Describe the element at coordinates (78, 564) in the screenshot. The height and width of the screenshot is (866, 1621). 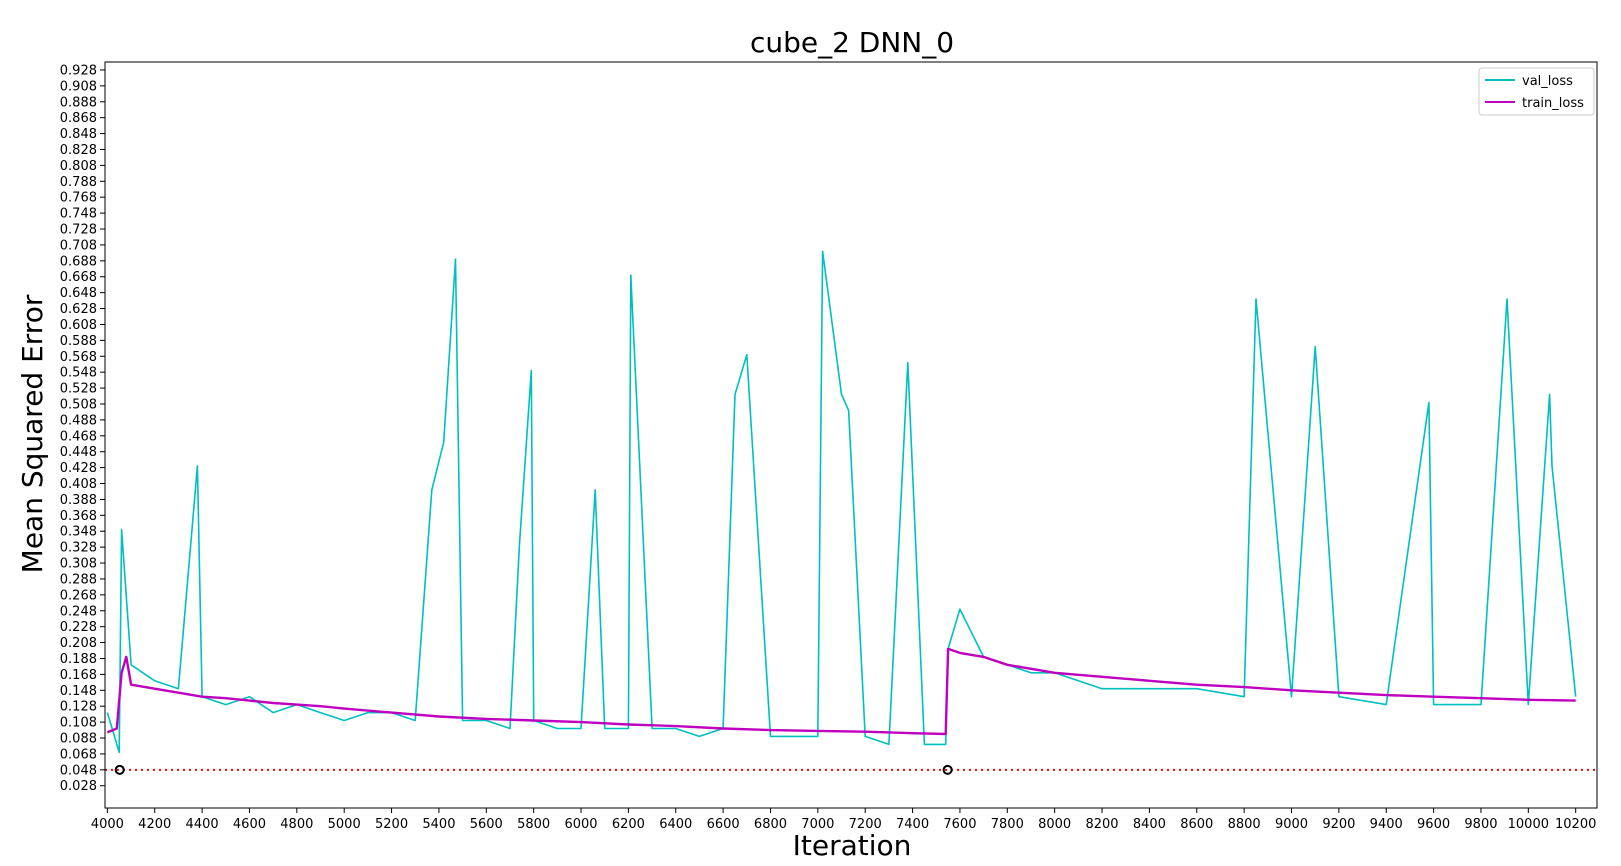
I see `y-tick-label: 0.308` at that location.